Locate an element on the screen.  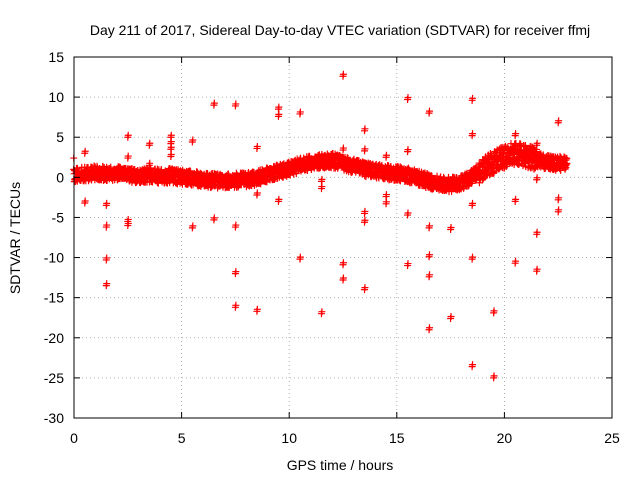
x-tick-label: 10 is located at coordinates (289, 438).